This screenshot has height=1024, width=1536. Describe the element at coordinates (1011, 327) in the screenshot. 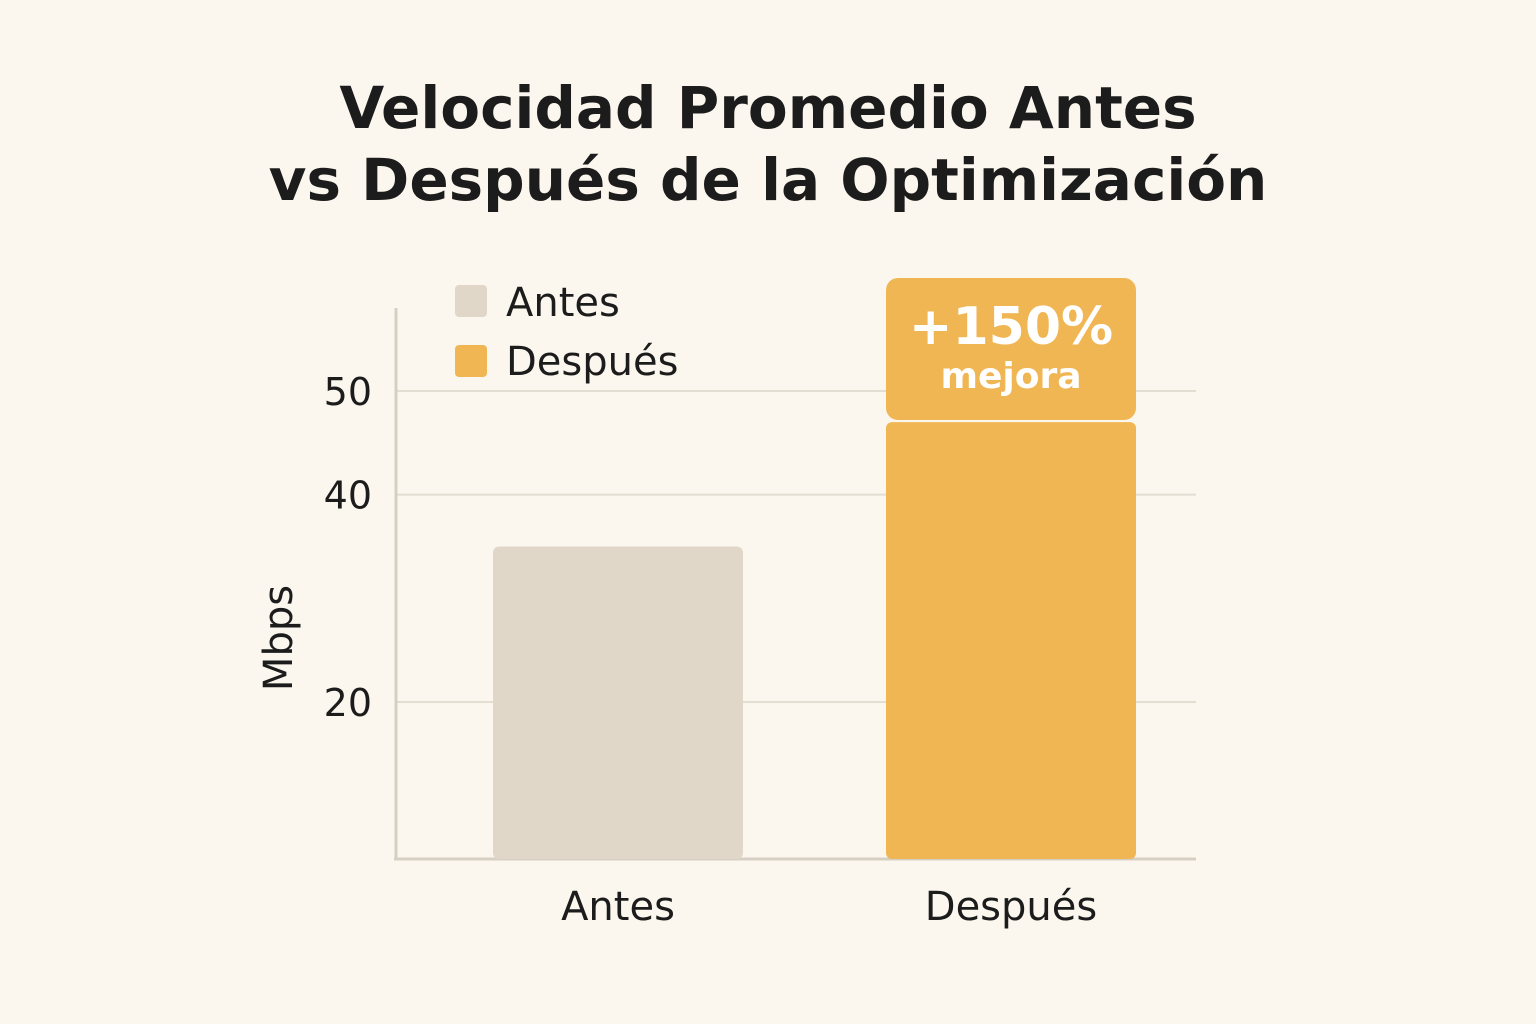

I see `improvement-percent: +150%` at that location.